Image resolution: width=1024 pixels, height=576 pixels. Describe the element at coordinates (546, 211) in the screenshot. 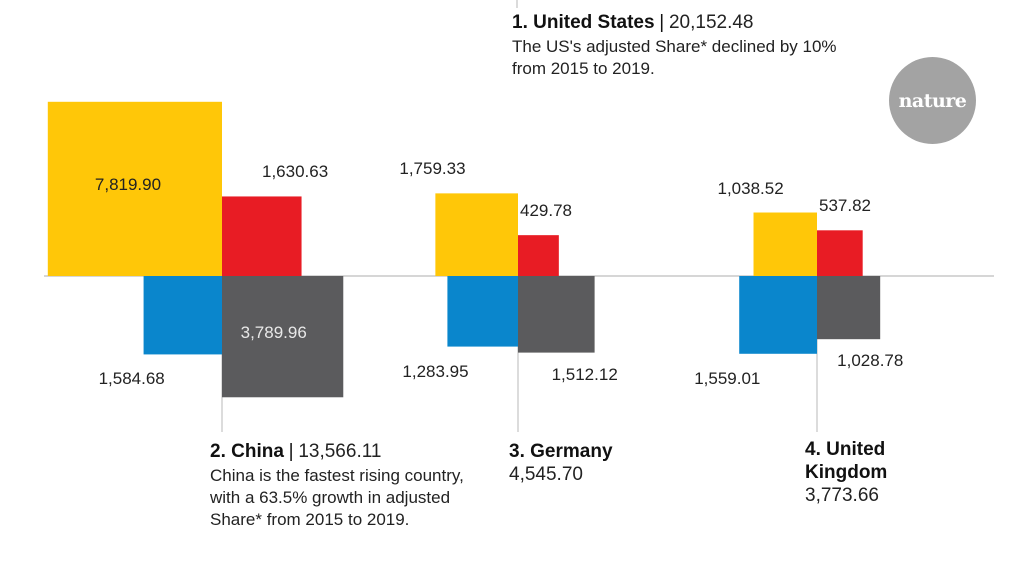

I see `value-label: 429.78` at that location.